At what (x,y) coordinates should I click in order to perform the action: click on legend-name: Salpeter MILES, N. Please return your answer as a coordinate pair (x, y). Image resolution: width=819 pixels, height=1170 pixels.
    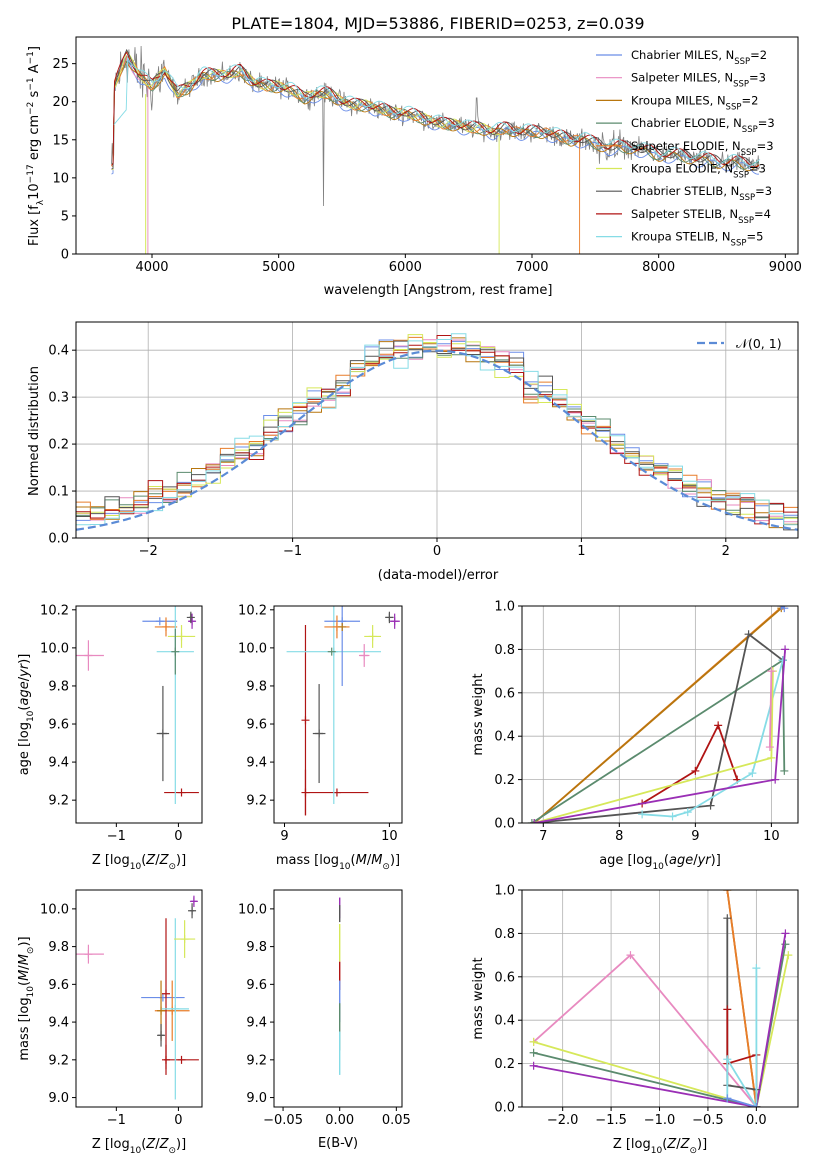
    Looking at the image, I should click on (682, 78).